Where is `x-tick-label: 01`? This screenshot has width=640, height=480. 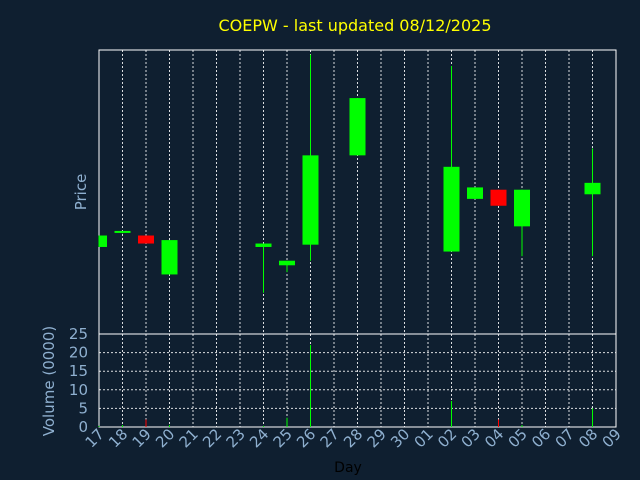 x-tick-label: 01 is located at coordinates (424, 438).